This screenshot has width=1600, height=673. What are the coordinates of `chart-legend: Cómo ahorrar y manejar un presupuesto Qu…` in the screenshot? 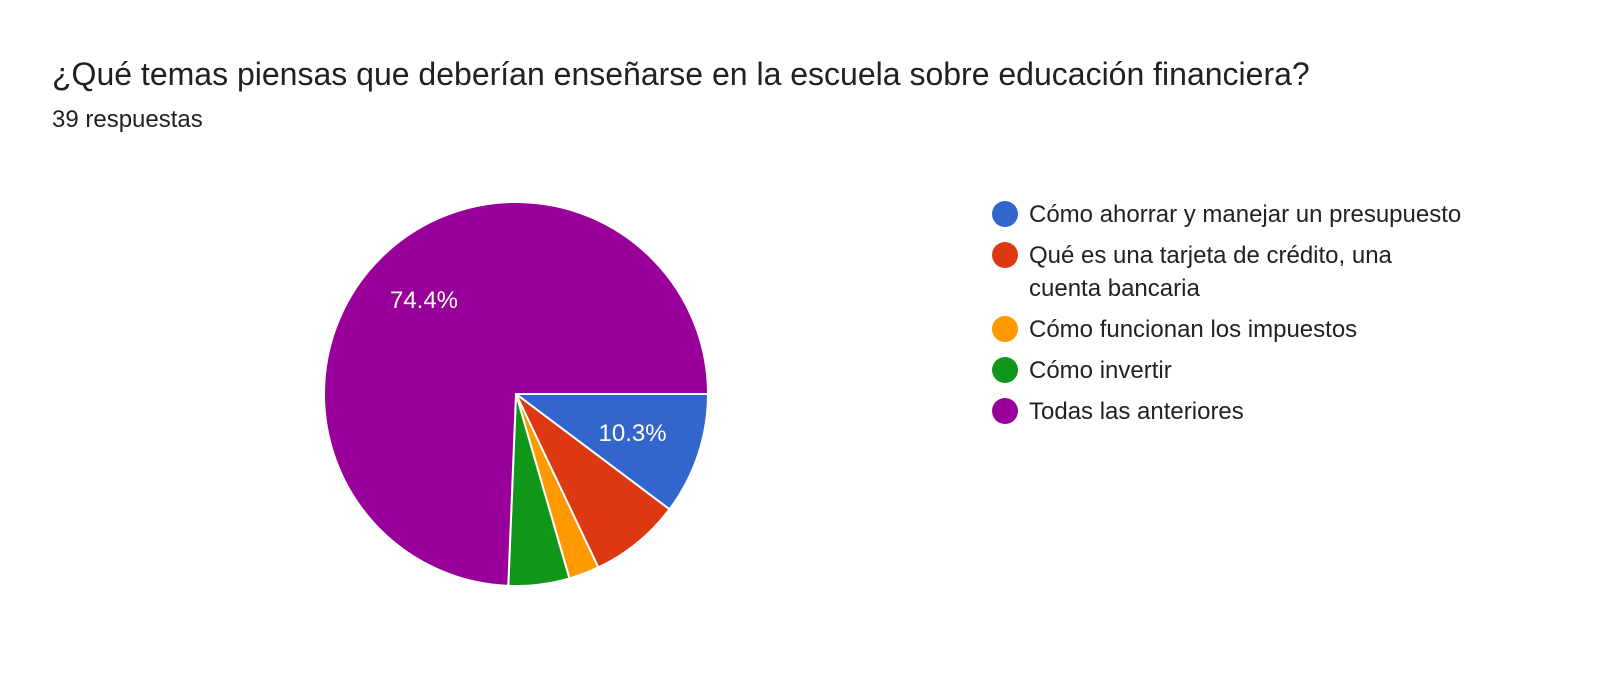 It's located at (1262, 317).